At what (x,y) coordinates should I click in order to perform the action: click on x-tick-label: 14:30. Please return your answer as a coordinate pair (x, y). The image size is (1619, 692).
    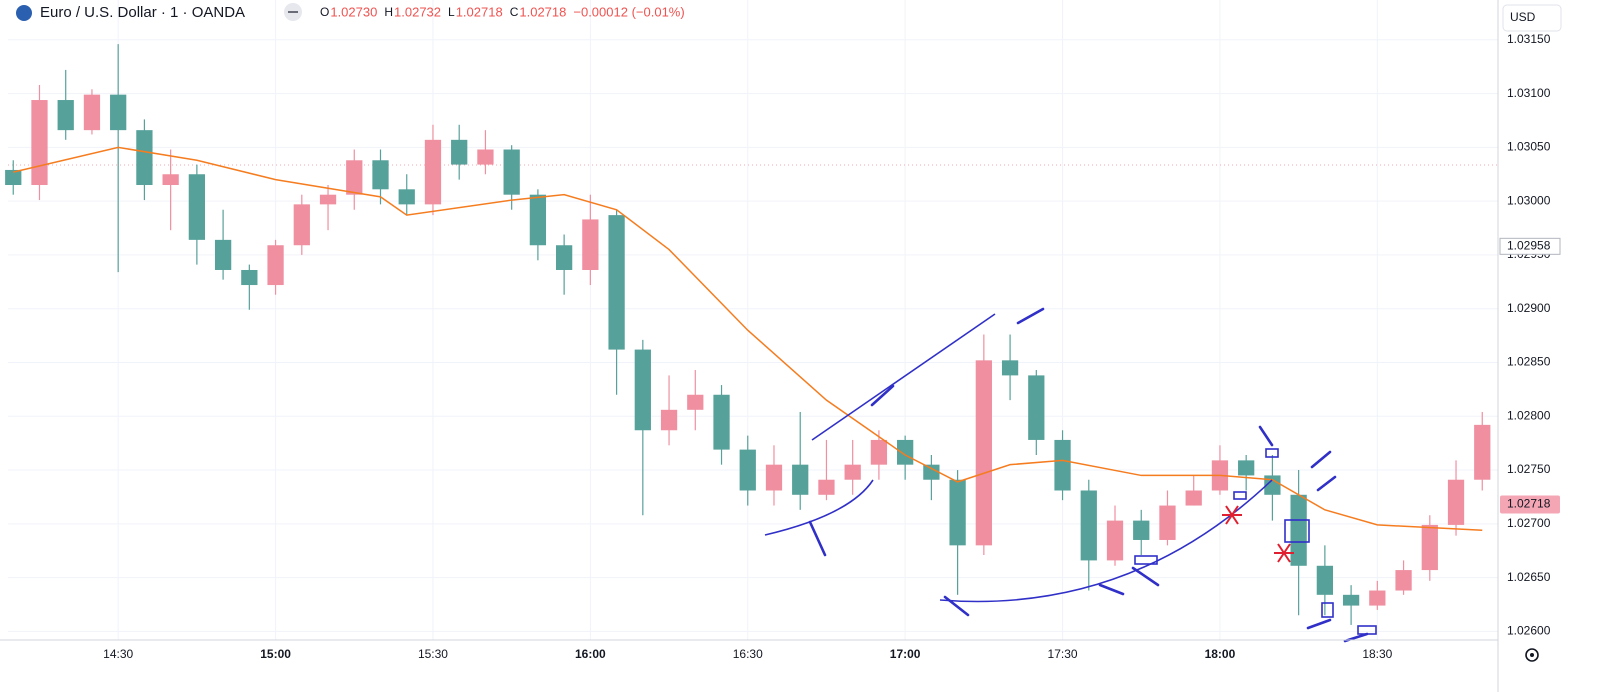
    Looking at the image, I should click on (118, 654).